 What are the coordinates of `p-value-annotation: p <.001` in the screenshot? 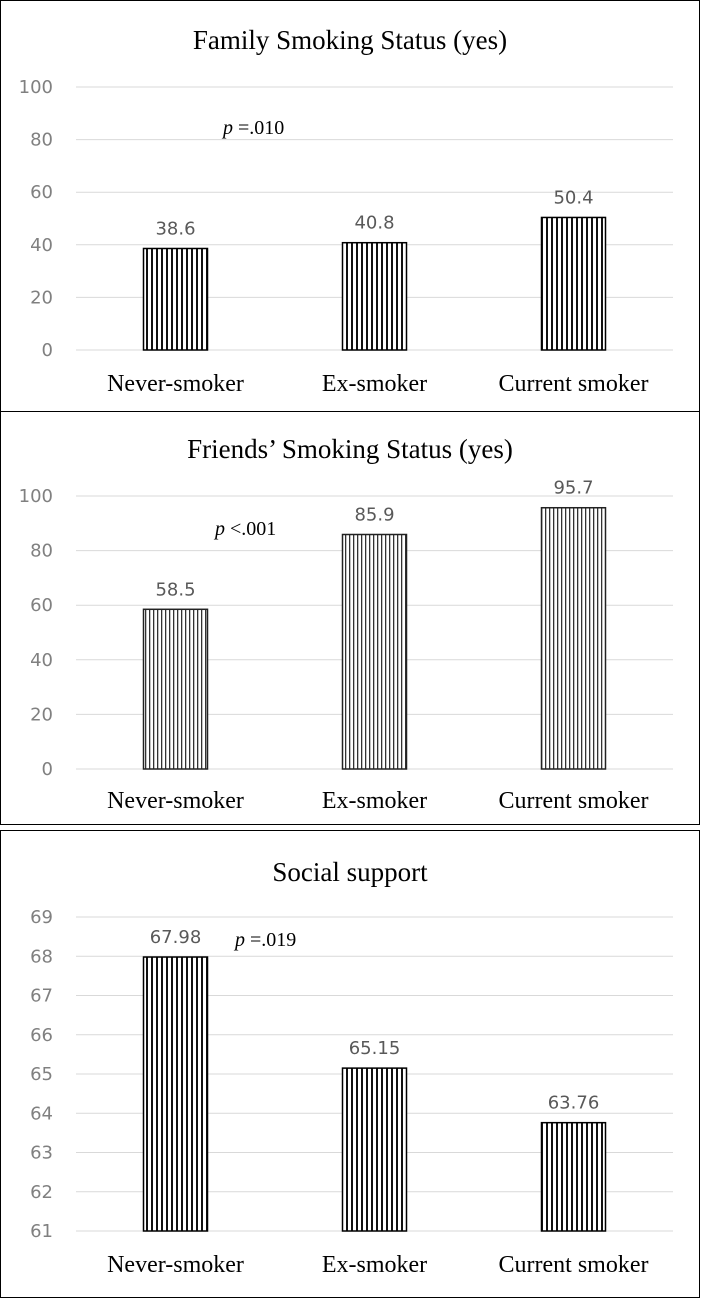 It's located at (244, 529).